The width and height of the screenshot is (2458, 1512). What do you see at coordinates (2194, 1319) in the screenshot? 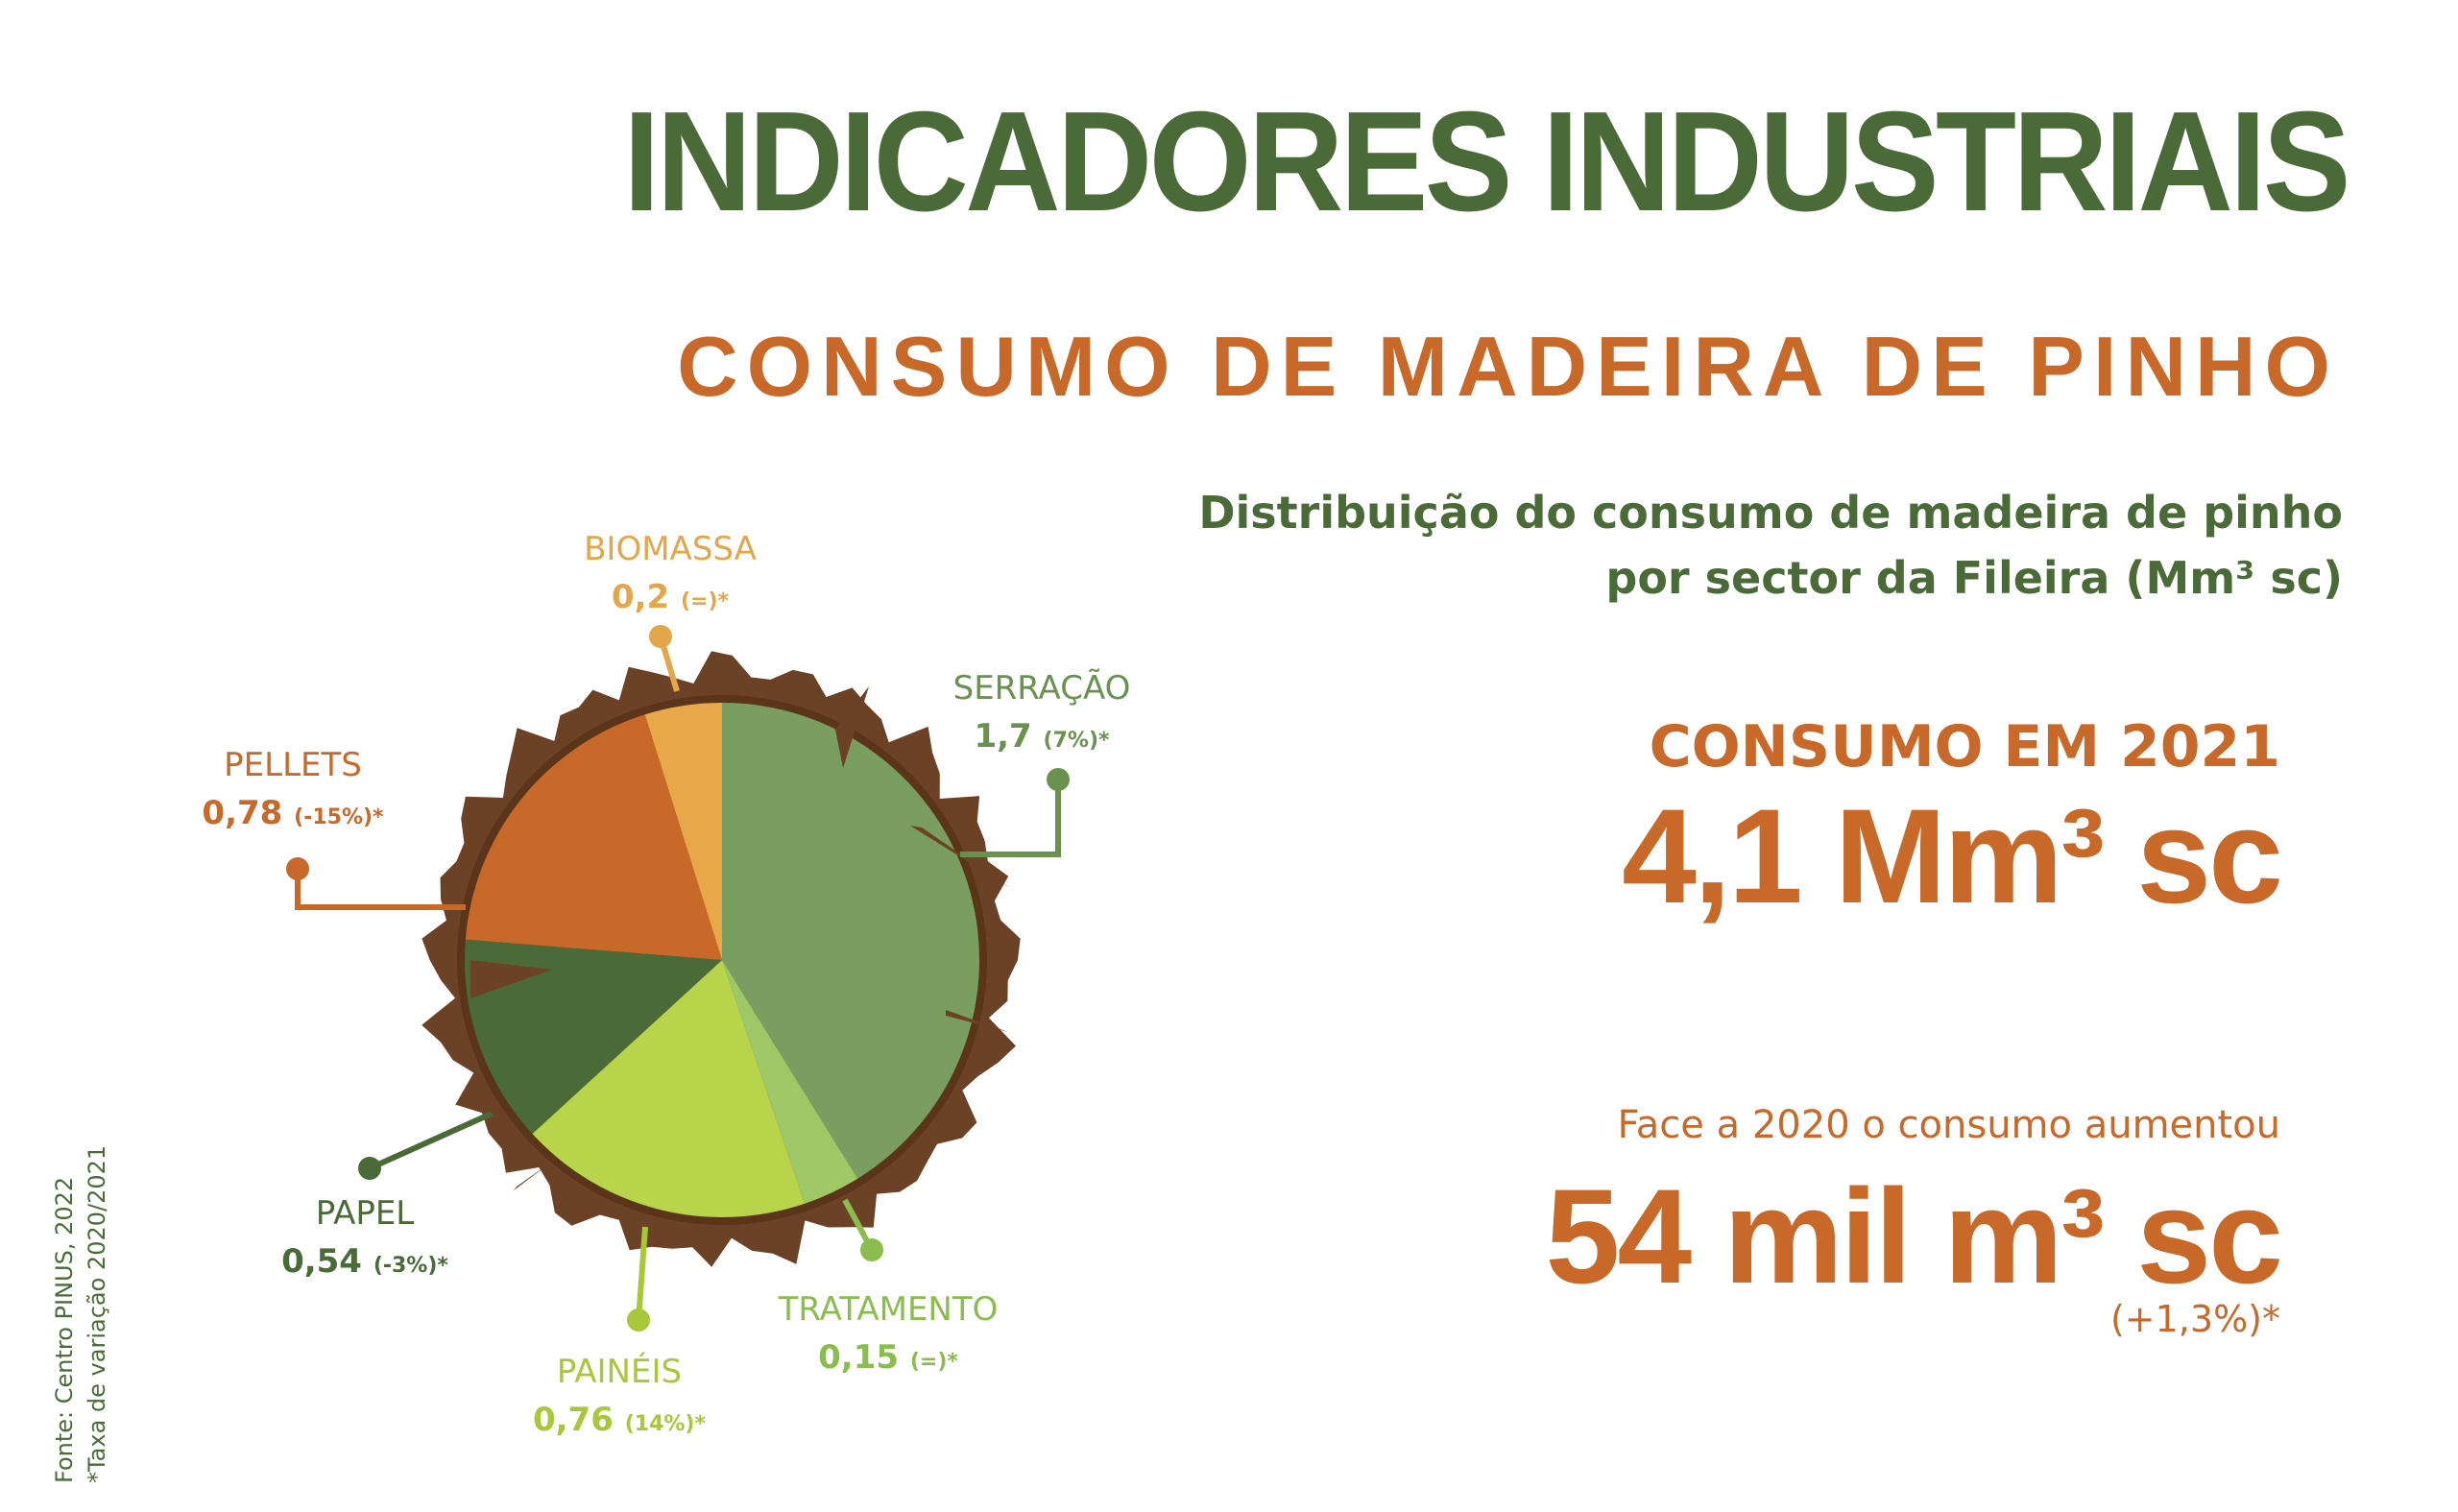
I see `face-variation: (+1,3%)*` at bounding box center [2194, 1319].